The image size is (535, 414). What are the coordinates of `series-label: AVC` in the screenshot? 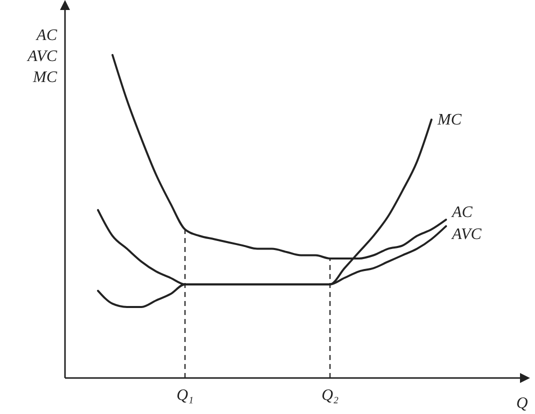 It's located at (466, 234).